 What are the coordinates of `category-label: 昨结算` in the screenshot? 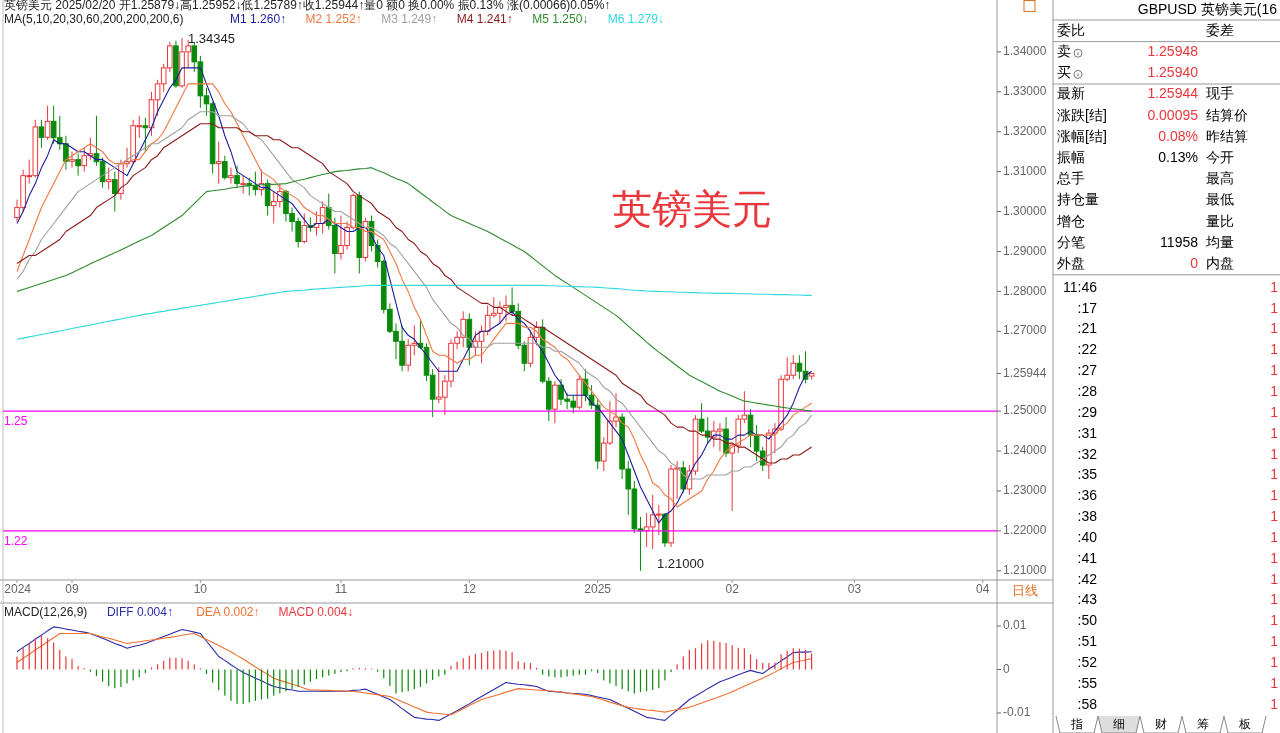 It's located at (1227, 135).